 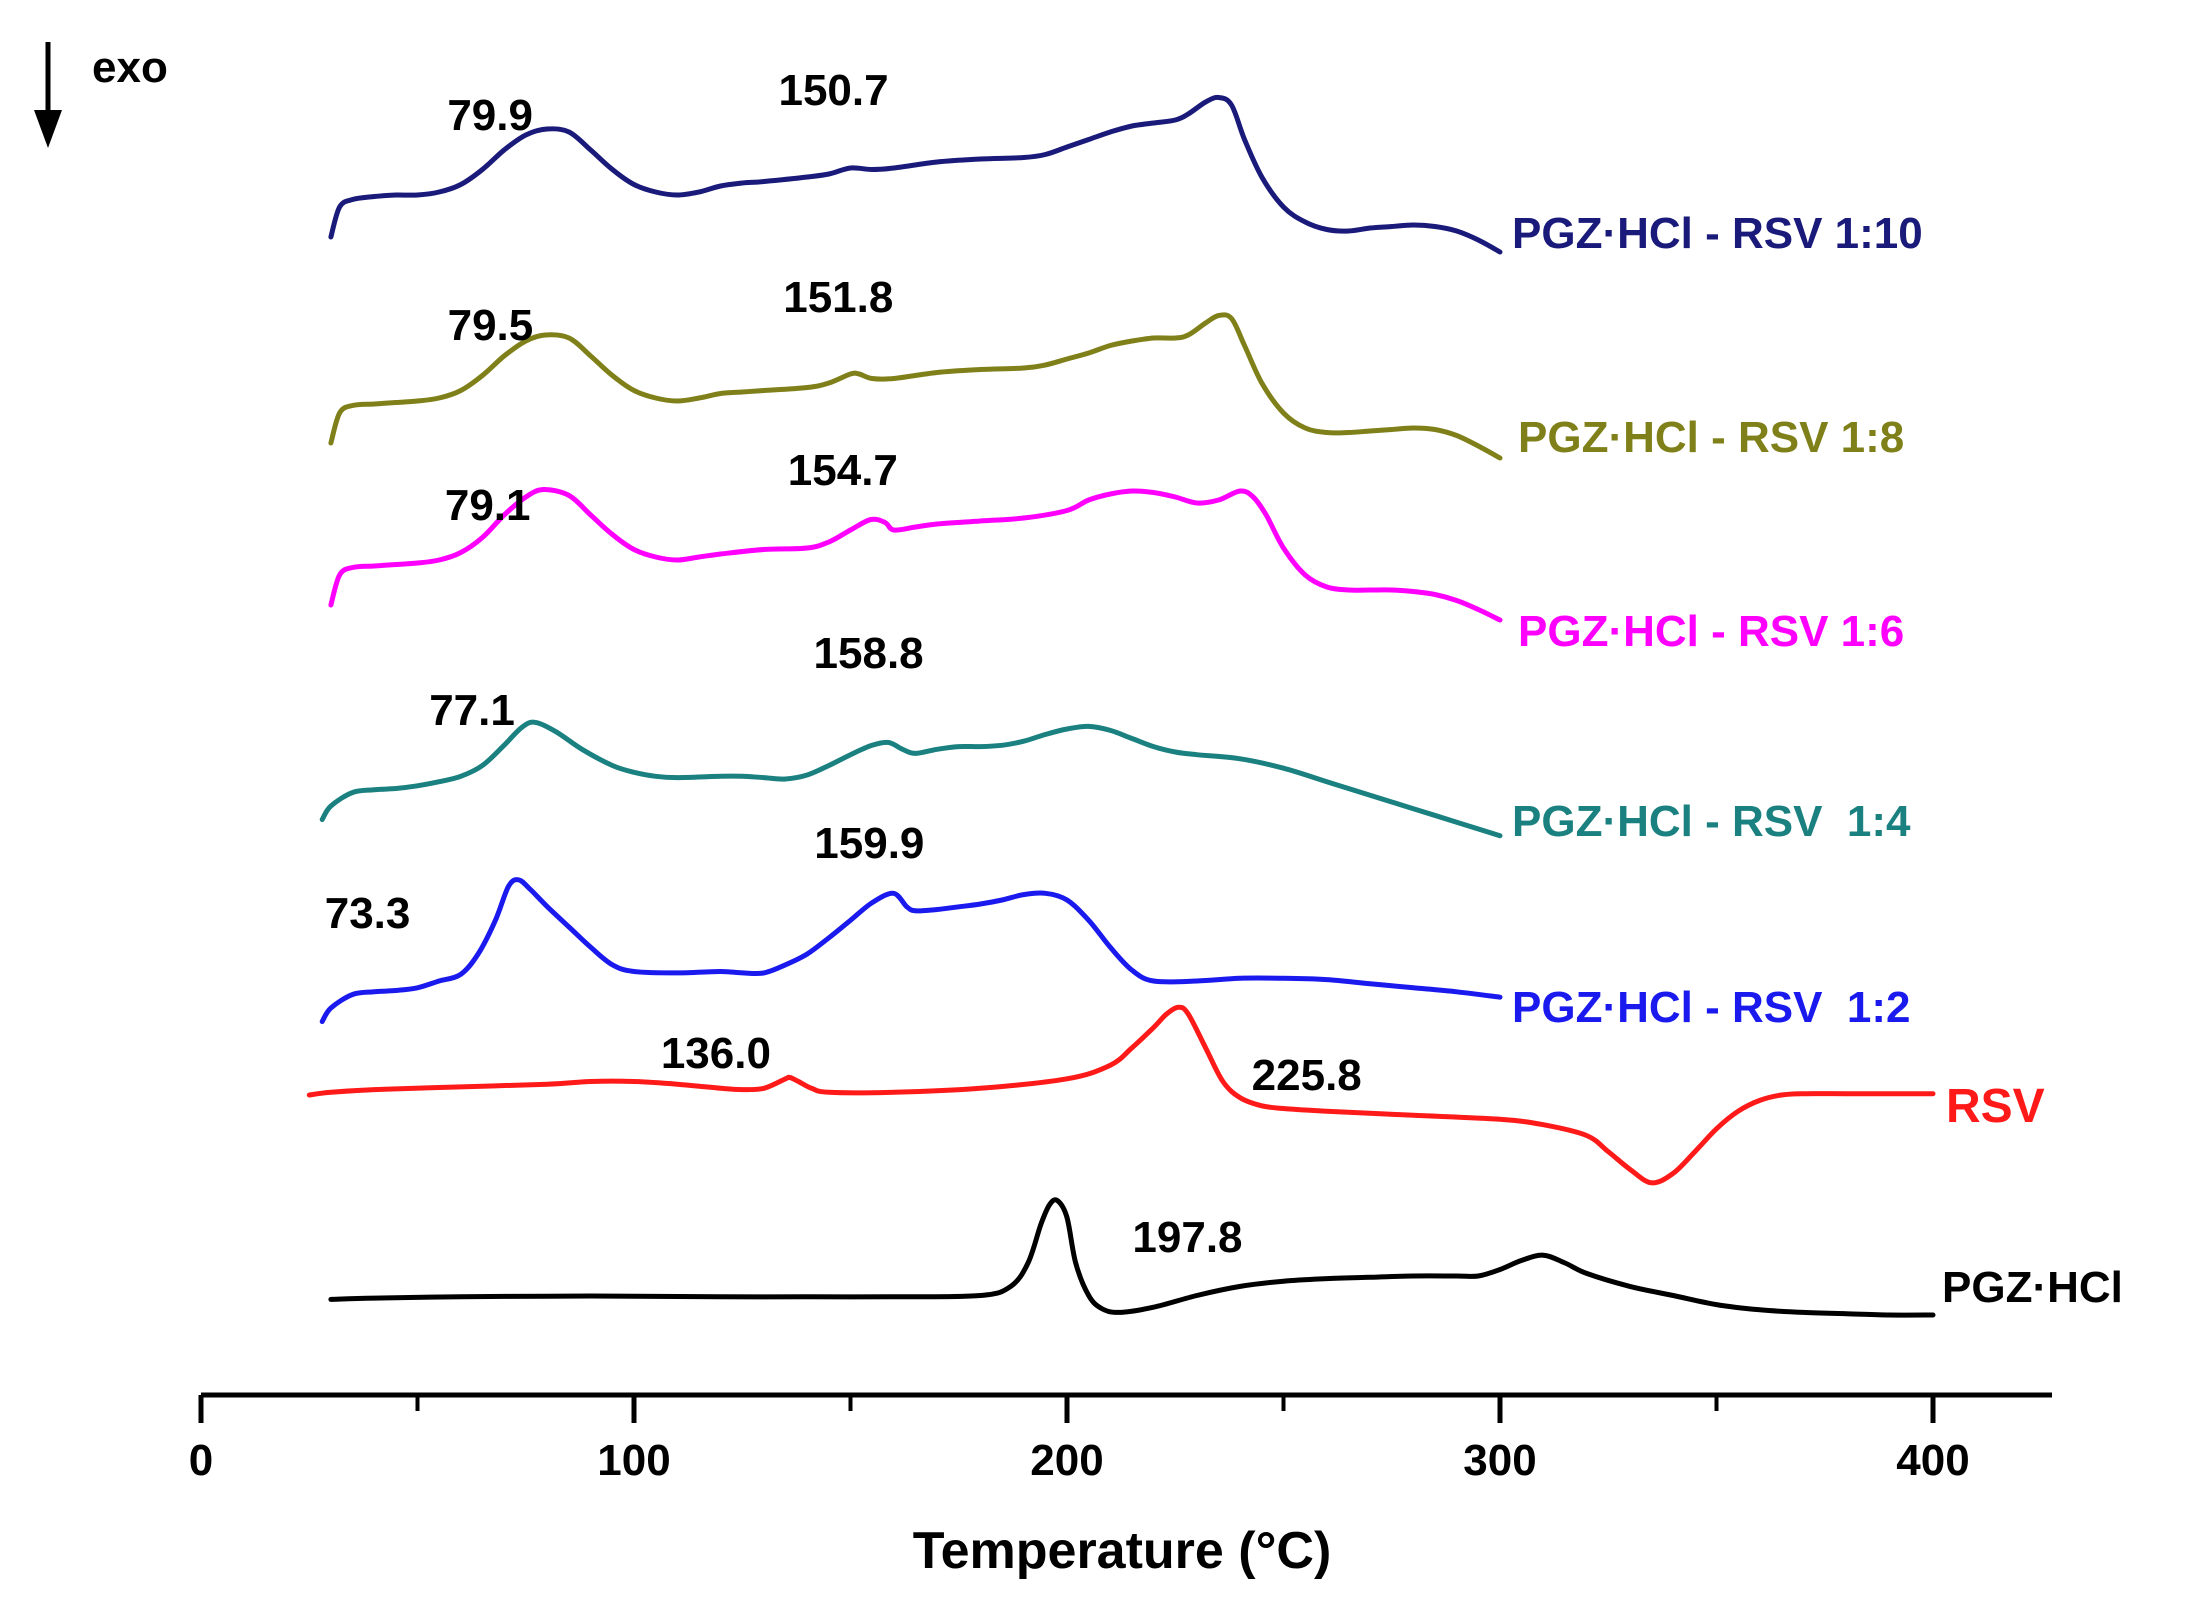 What do you see at coordinates (48, 95) in the screenshot?
I see `exo-arrow-icon` at bounding box center [48, 95].